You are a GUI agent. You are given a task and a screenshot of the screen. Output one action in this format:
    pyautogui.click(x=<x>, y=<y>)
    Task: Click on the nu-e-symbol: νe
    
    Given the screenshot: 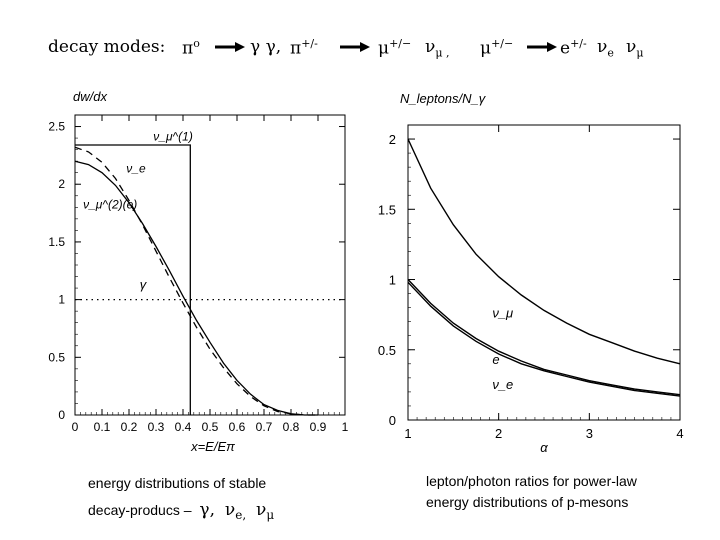 What is the action you would take?
    pyautogui.click(x=605, y=48)
    